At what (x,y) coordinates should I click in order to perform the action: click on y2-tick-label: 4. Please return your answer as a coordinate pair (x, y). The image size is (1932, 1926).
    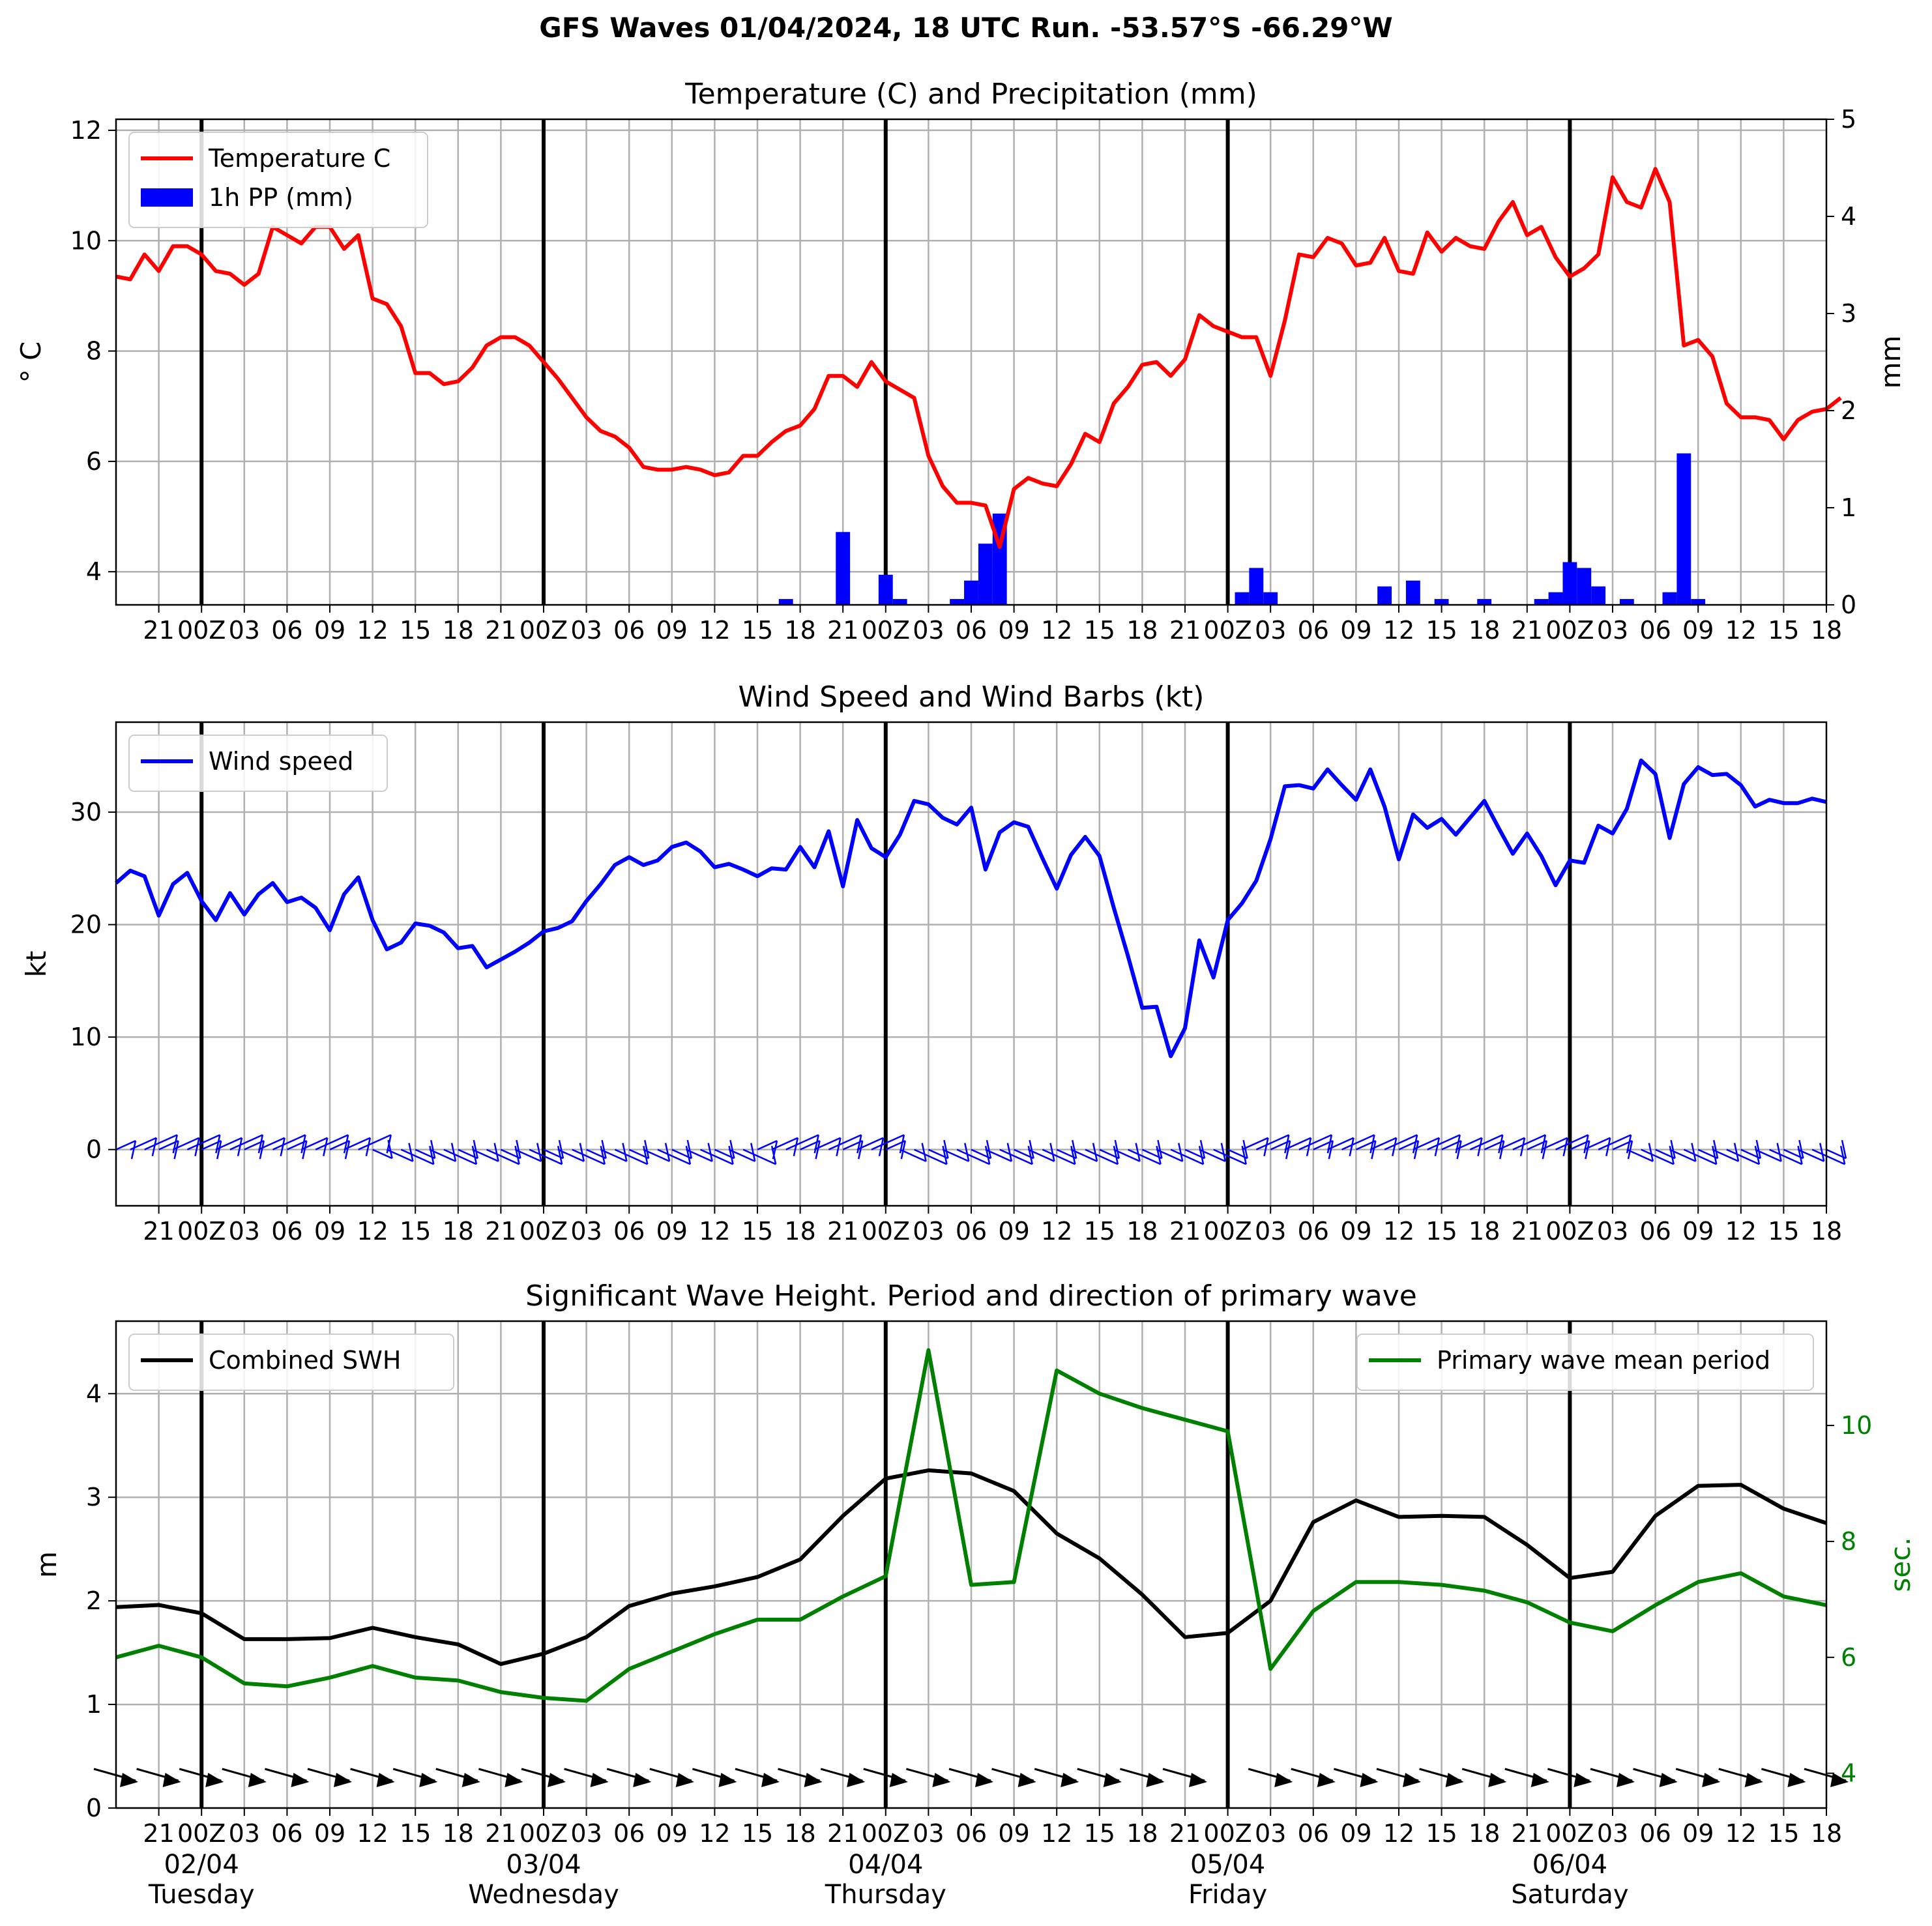
    Looking at the image, I should click on (1848, 1773).